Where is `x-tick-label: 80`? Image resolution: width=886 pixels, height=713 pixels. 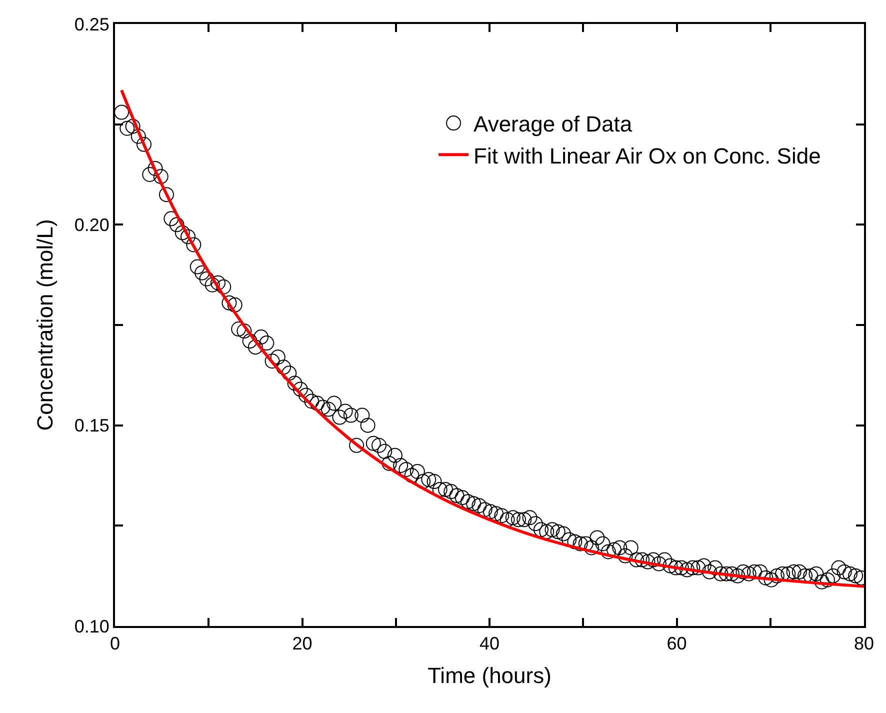
x-tick-label: 80 is located at coordinates (864, 644).